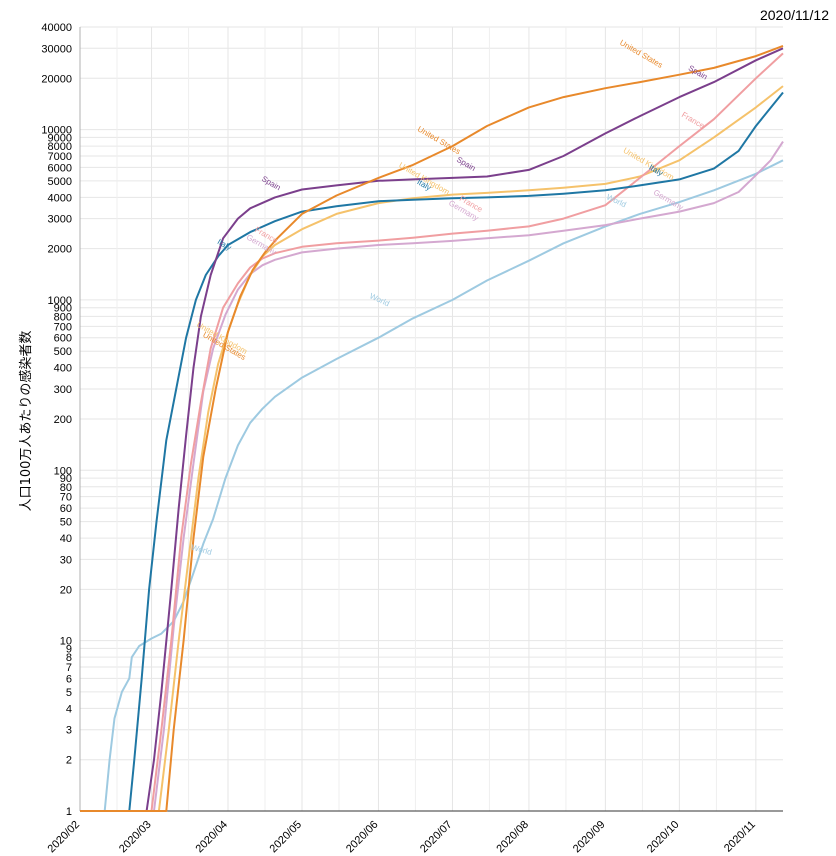 Image resolution: width=836 pixels, height=856 pixels. I want to click on x-tick-label: 2020/10, so click(663, 837).